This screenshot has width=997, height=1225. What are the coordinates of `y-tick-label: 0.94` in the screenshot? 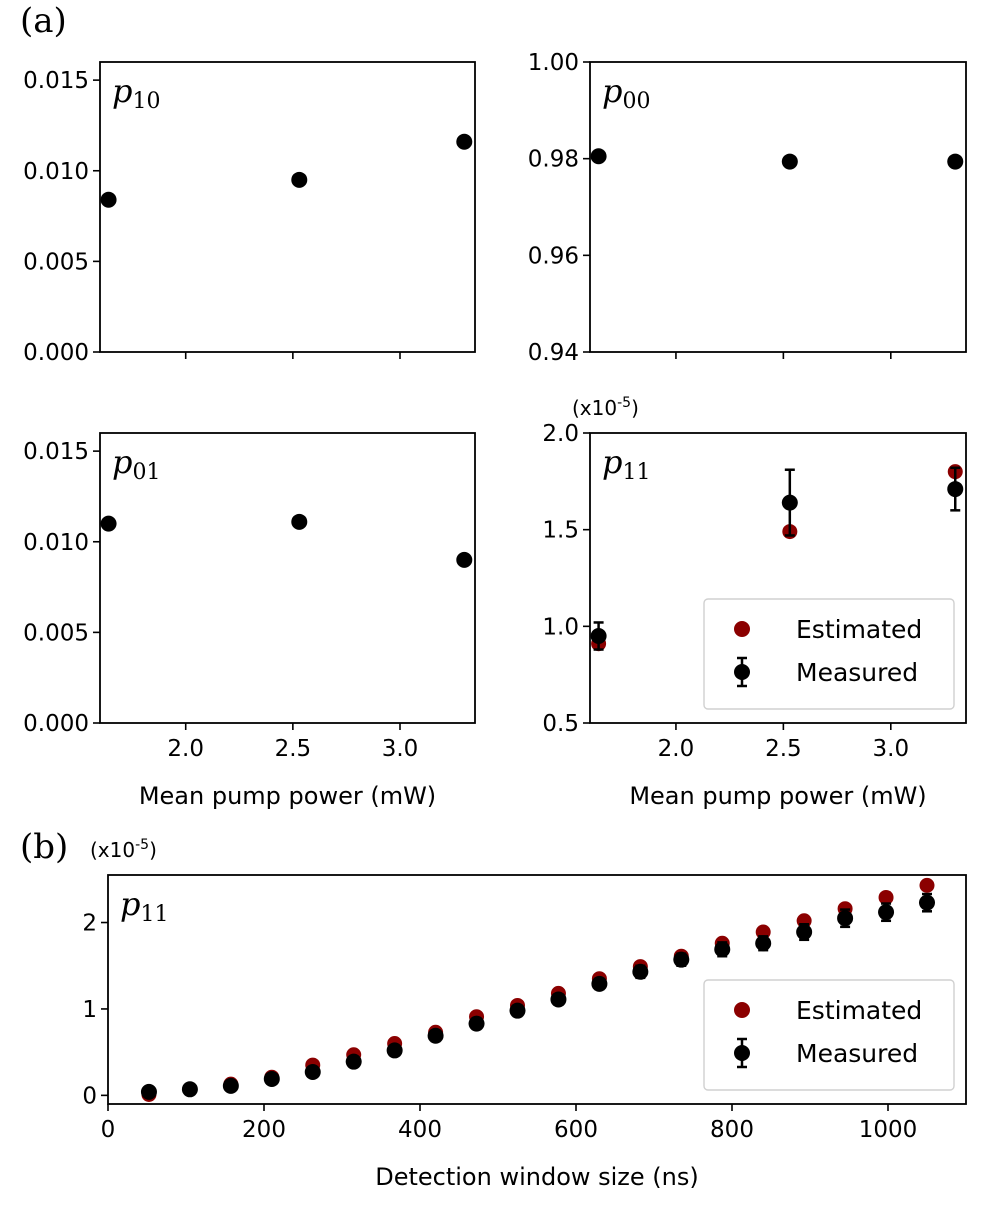 It's located at (553, 353).